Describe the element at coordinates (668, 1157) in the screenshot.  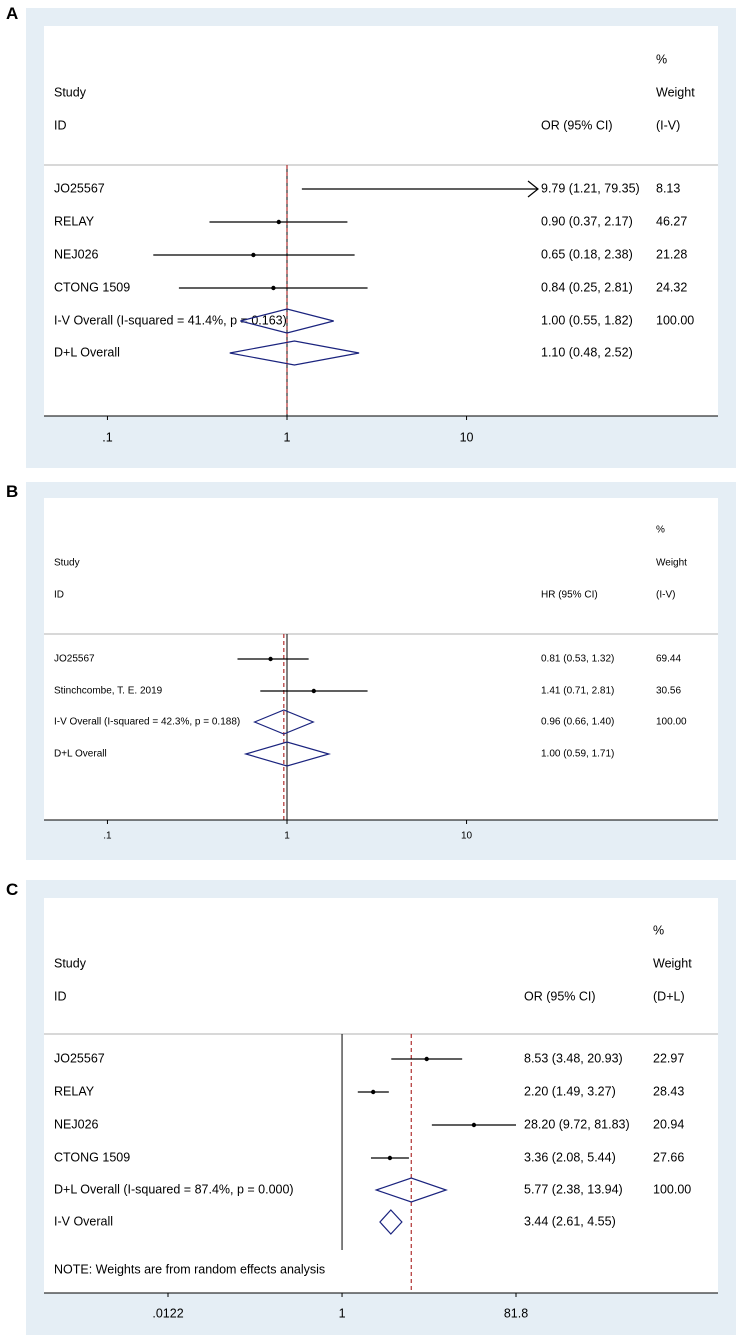
I see `panel-c-weight-3: 27.66` at that location.